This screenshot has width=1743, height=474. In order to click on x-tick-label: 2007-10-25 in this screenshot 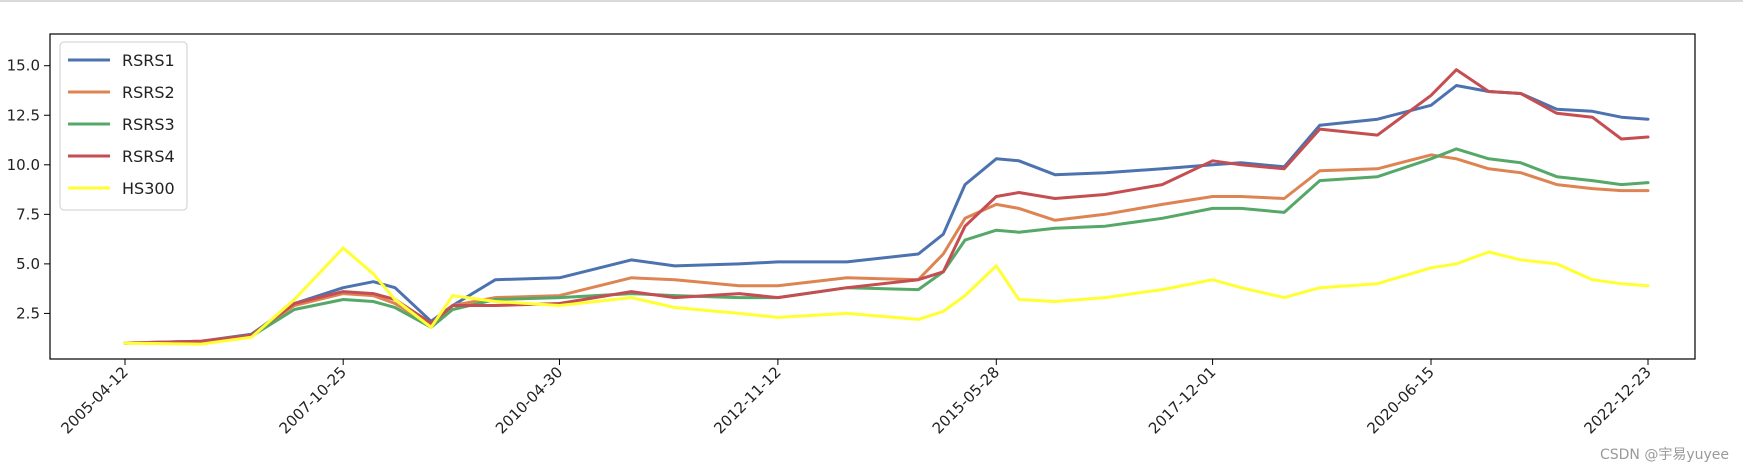, I will do `click(313, 400)`.